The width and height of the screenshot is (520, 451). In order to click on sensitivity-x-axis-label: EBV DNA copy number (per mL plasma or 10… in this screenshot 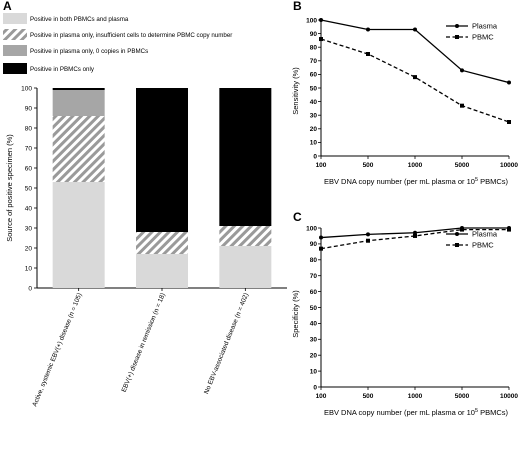, I will do `click(416, 181)`.